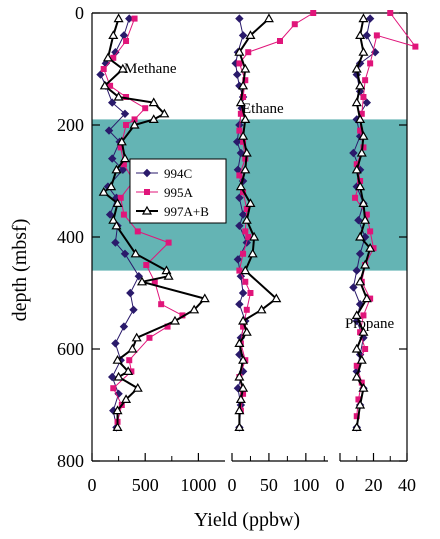 The width and height of the screenshot is (440, 539). What do you see at coordinates (263, 109) in the screenshot?
I see `panel-label-ethane: Ethane` at bounding box center [263, 109].